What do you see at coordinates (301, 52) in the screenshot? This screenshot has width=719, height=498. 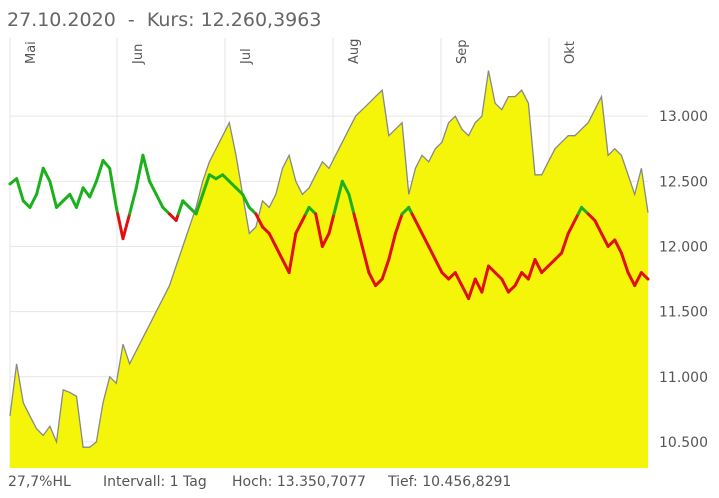 I see `x-axis: Mai Jun Jul Aug Sep Okt` at bounding box center [301, 52].